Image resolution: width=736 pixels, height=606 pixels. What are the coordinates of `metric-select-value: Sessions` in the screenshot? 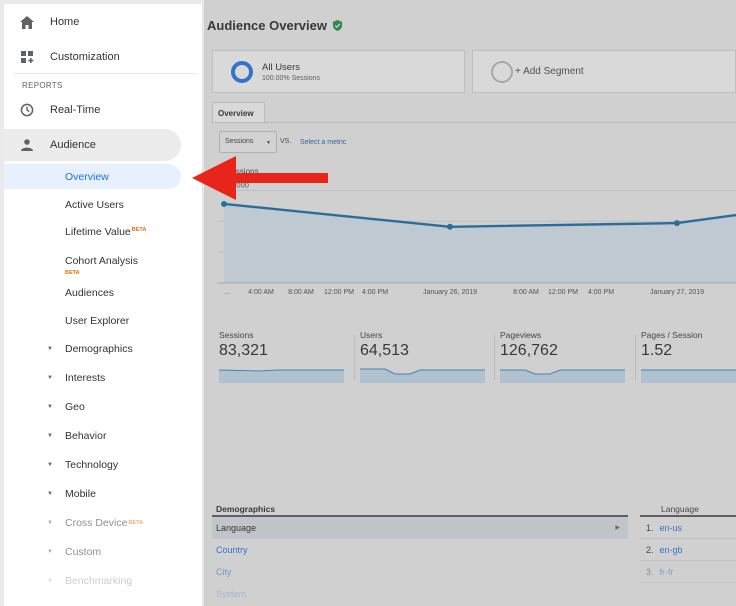 It's located at (239, 141).